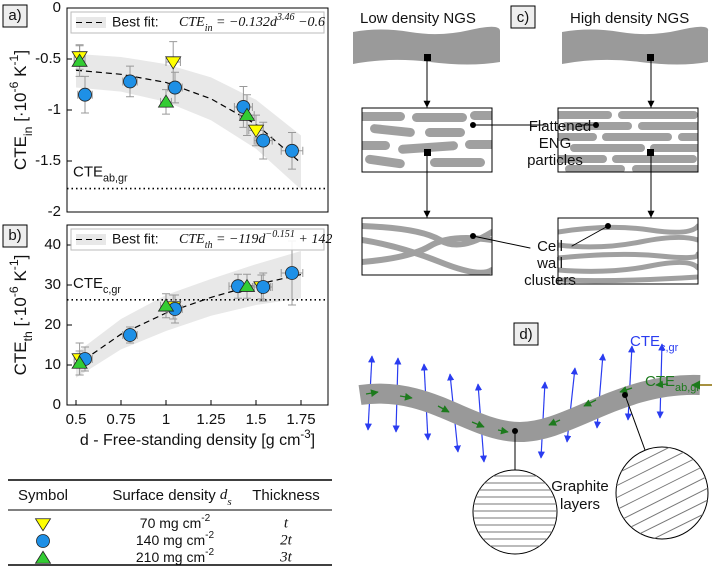  What do you see at coordinates (120, 419) in the screenshot?
I see `x-tick-label: 0.75` at bounding box center [120, 419].